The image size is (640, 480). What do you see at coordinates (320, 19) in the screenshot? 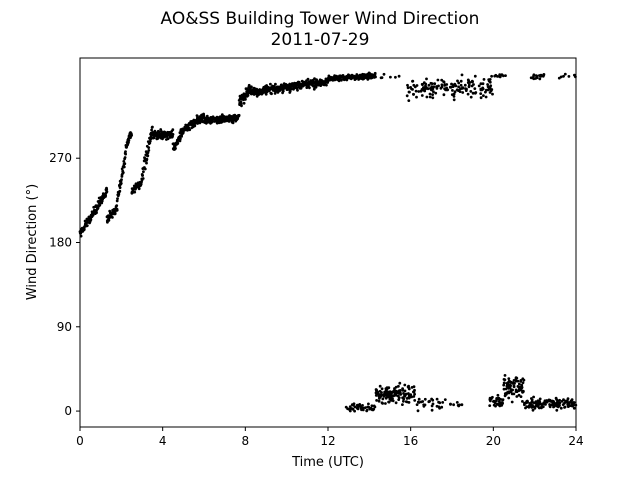
I see `chart-title: AO&SS Building Tower Wind Direction` at bounding box center [320, 19].